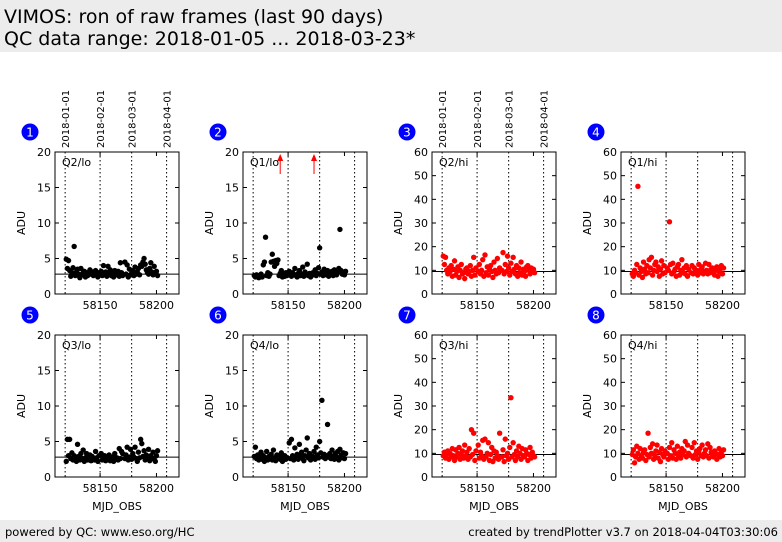 Image resolution: width=782 pixels, height=542 pixels. I want to click on date-marker-label: 2018-04-01, so click(545, 119).